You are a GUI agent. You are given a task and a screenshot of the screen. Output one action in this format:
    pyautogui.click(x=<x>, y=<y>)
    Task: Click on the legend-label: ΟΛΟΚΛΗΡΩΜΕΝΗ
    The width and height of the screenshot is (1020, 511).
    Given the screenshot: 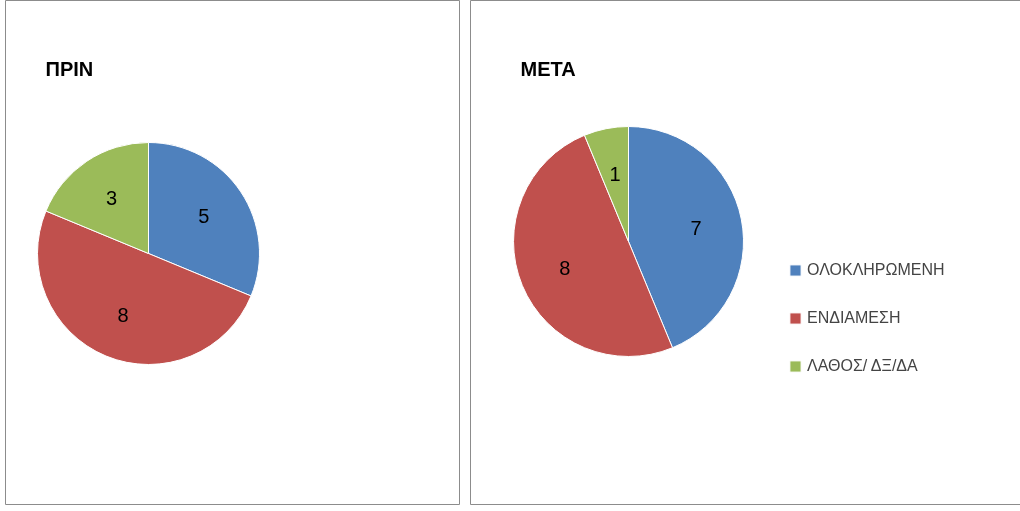 What is the action you would take?
    pyautogui.click(x=876, y=270)
    